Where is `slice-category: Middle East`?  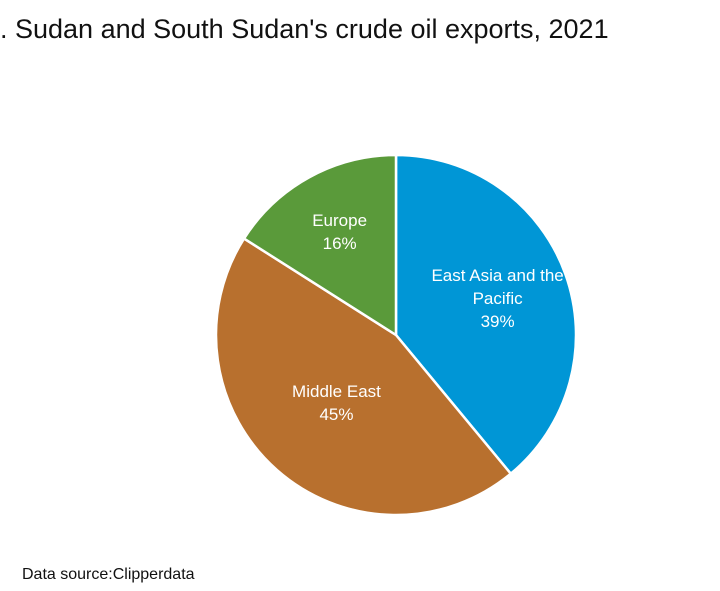
slice-category: Middle East is located at coordinates (336, 391).